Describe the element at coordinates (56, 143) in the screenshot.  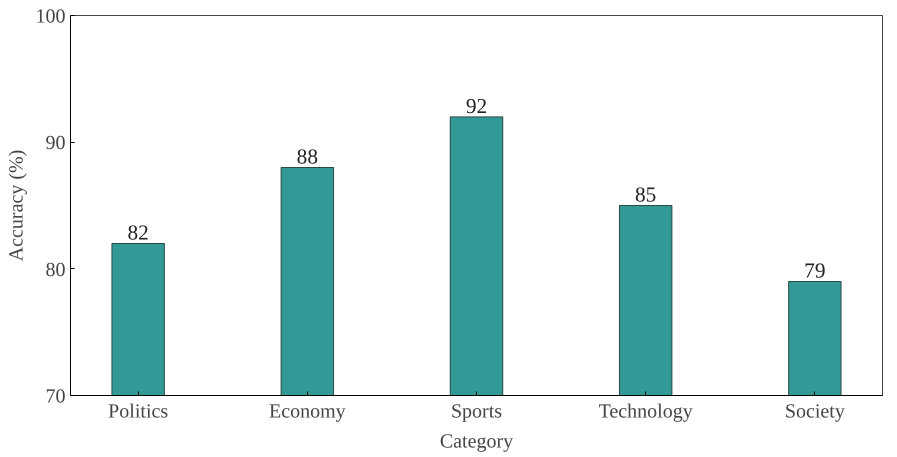
I see `y-tick-label: 90` at that location.